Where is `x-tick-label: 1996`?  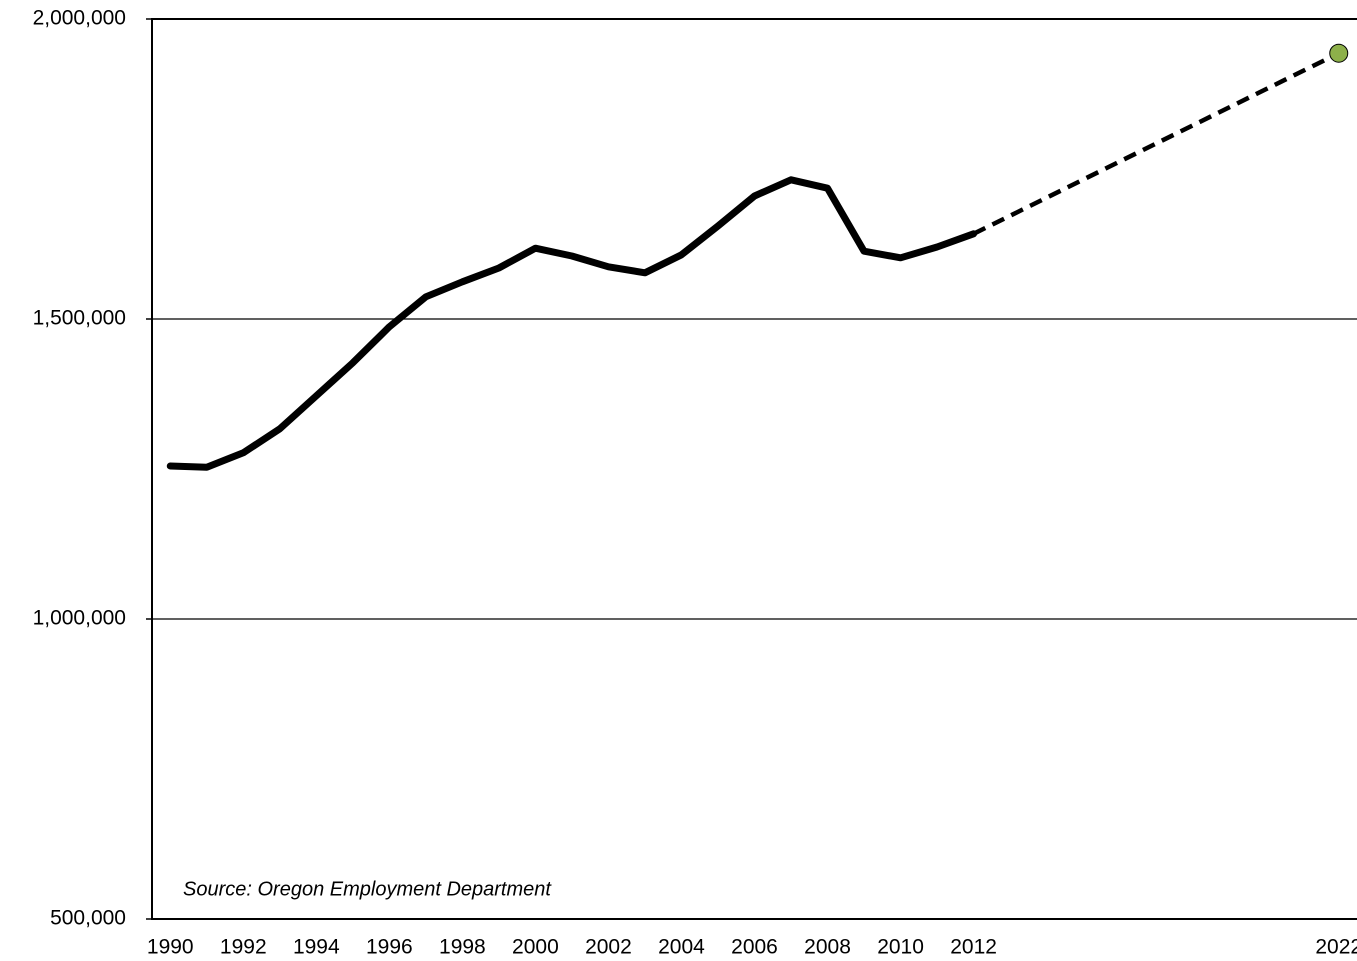
x-tick-label: 1996 is located at coordinates (389, 947).